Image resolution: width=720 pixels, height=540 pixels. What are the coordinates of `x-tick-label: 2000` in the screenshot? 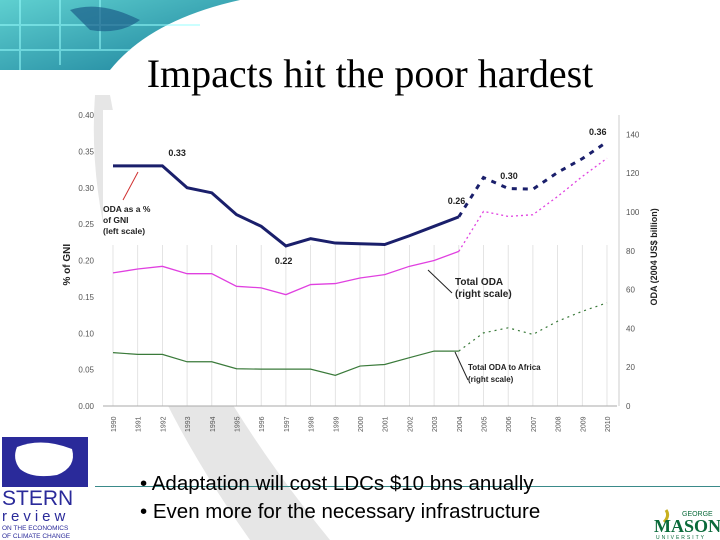 It's located at (361, 424).